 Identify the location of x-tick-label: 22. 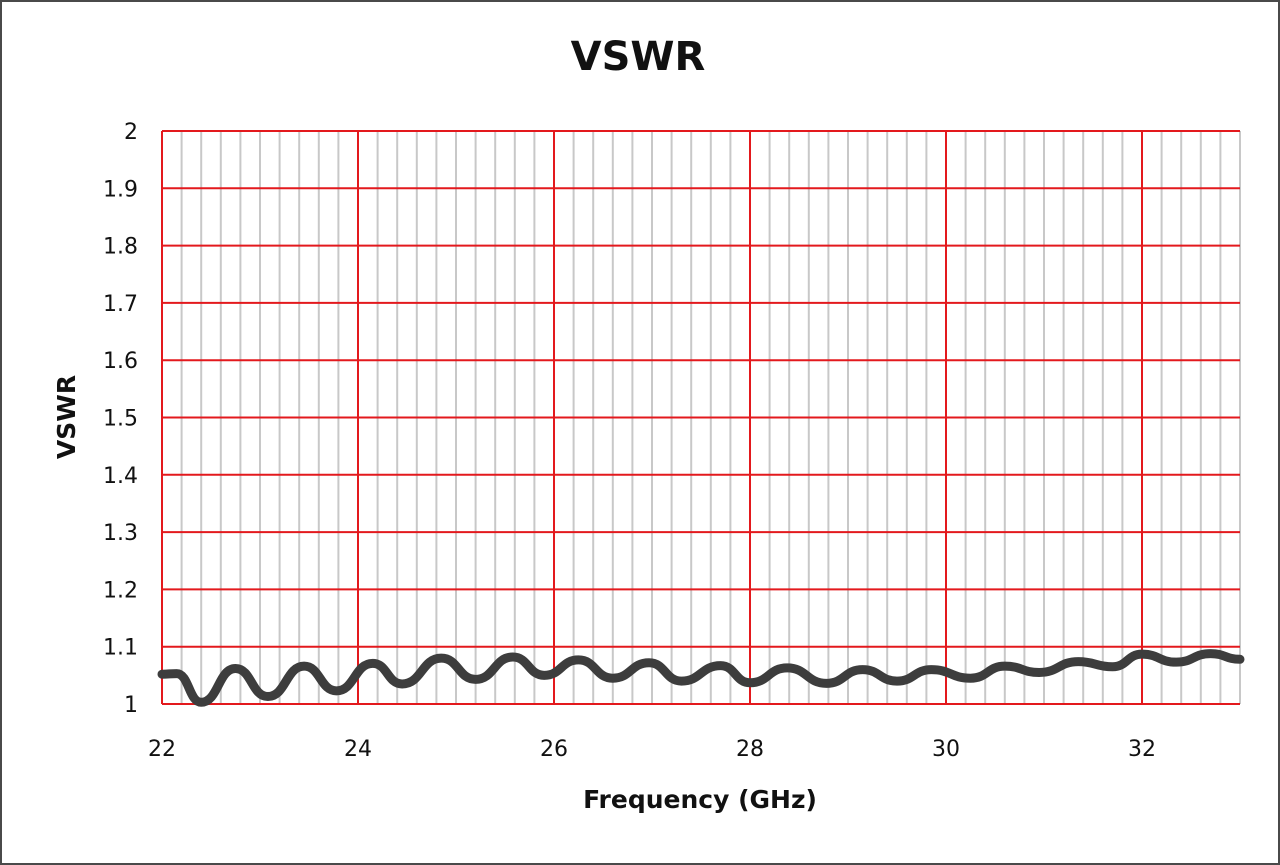
(162, 749).